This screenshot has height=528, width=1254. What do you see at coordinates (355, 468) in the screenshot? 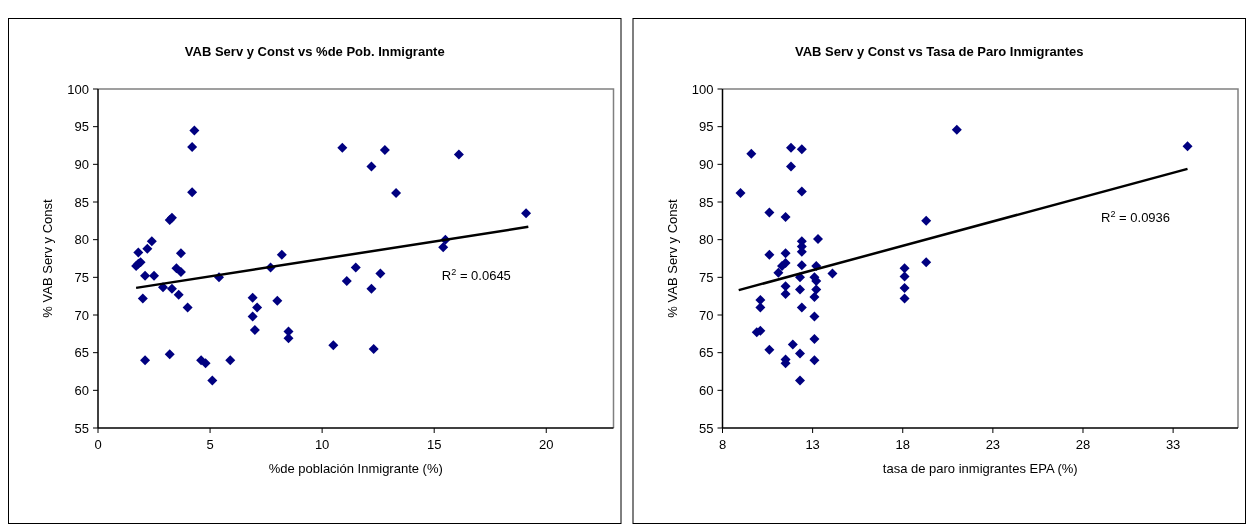
I see `x-axis-title: %de población Inmigrante (%)` at bounding box center [355, 468].